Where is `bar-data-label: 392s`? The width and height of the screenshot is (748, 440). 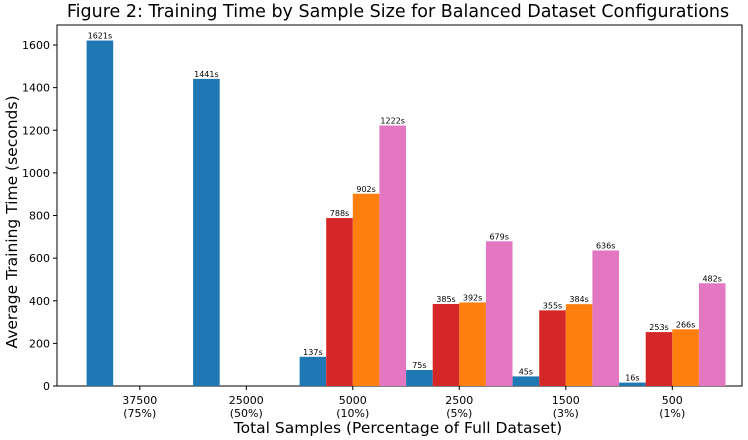 bar-data-label: 392s is located at coordinates (472, 297).